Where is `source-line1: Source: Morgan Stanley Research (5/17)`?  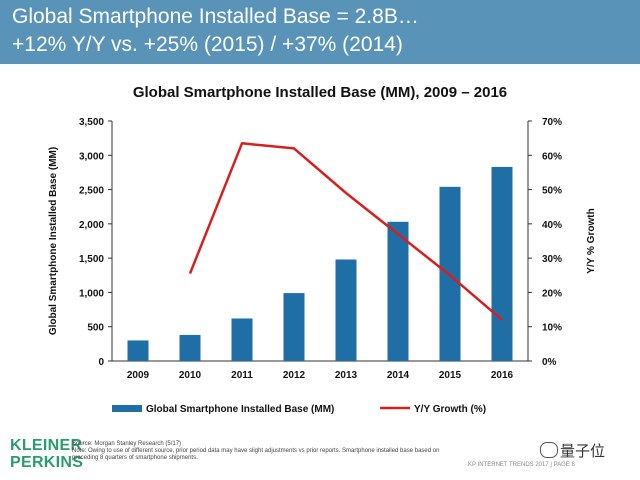 source-line1: Source: Morgan Stanley Research (5/17) is located at coordinates (127, 444).